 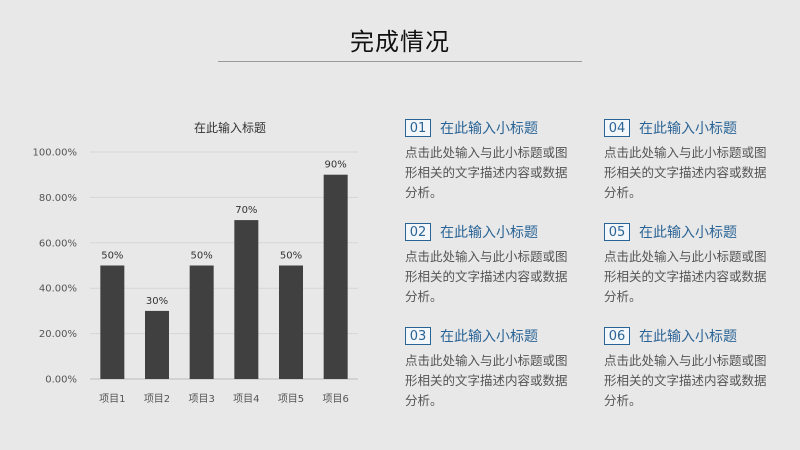 I want to click on data-label: 30%, so click(x=157, y=301).